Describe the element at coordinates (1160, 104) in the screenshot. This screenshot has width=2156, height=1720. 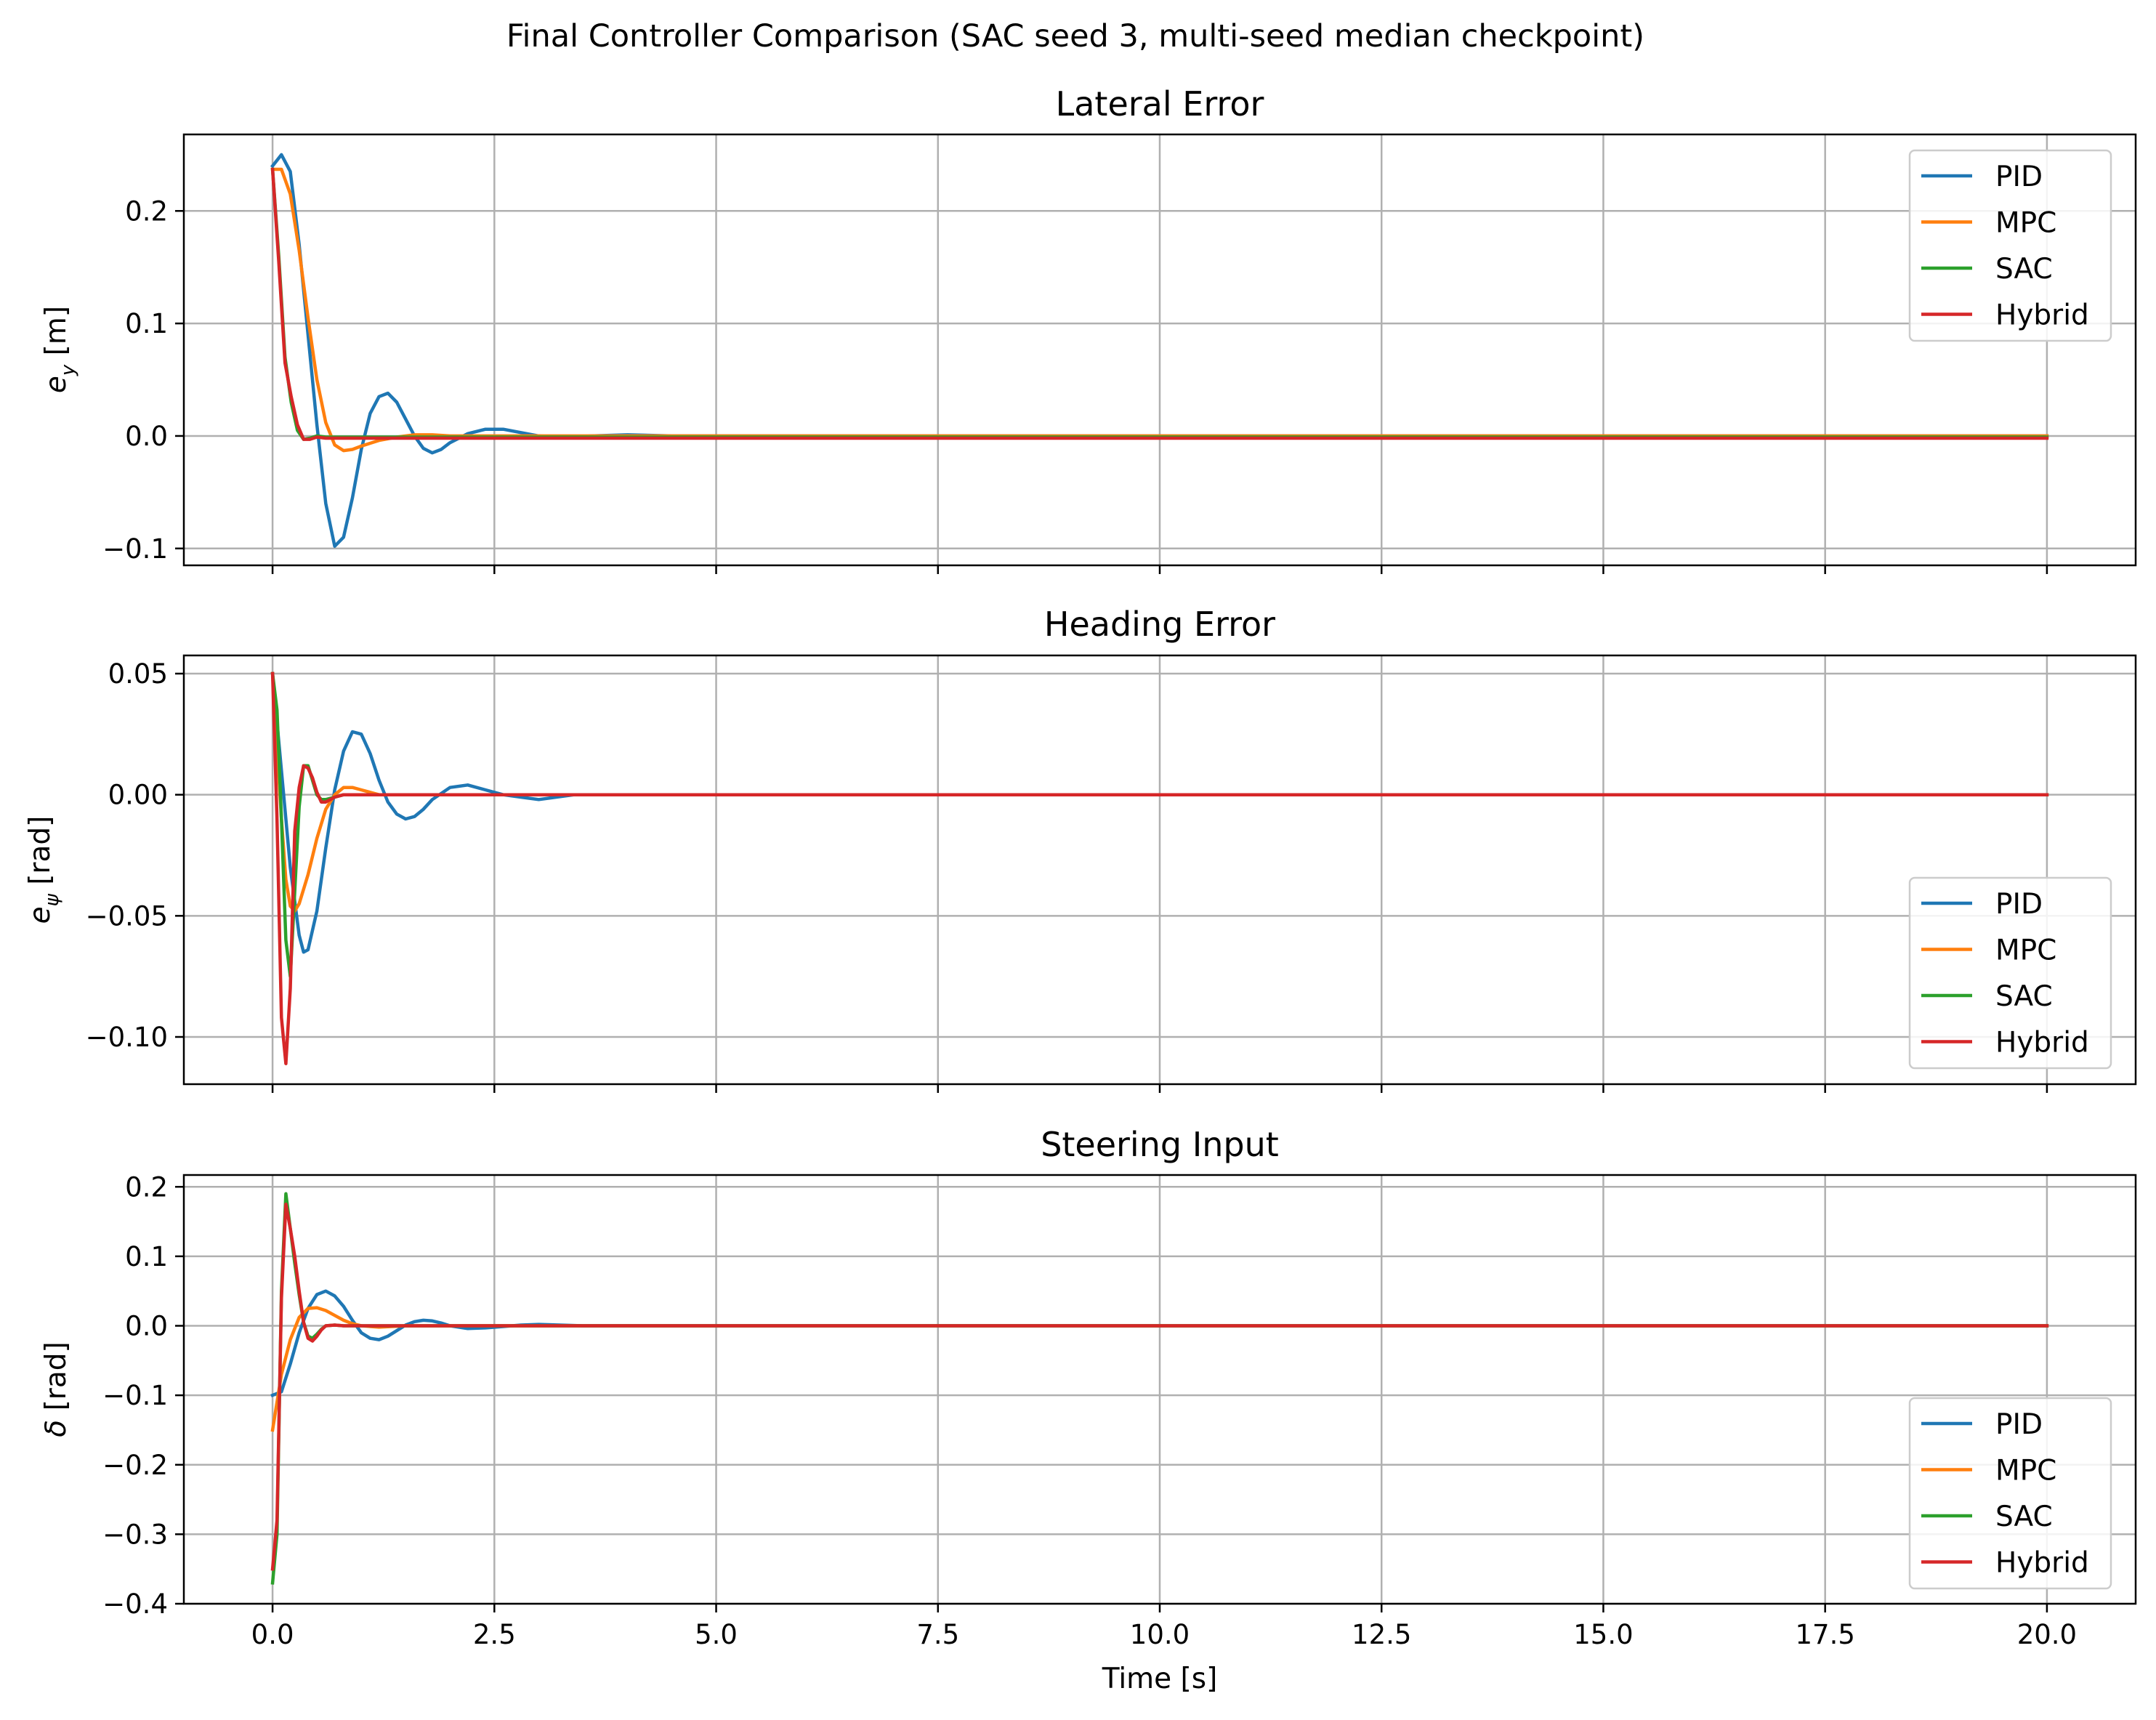
I see `panel-title: Lateral Error` at that location.